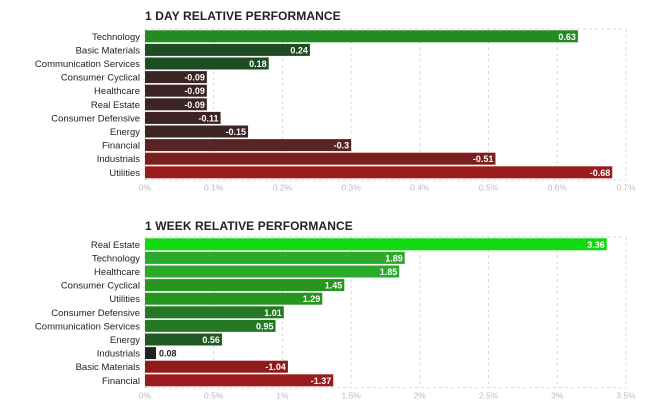 This screenshot has height=410, width=646. I want to click on x-tick-label: 0.2%, so click(283, 188).